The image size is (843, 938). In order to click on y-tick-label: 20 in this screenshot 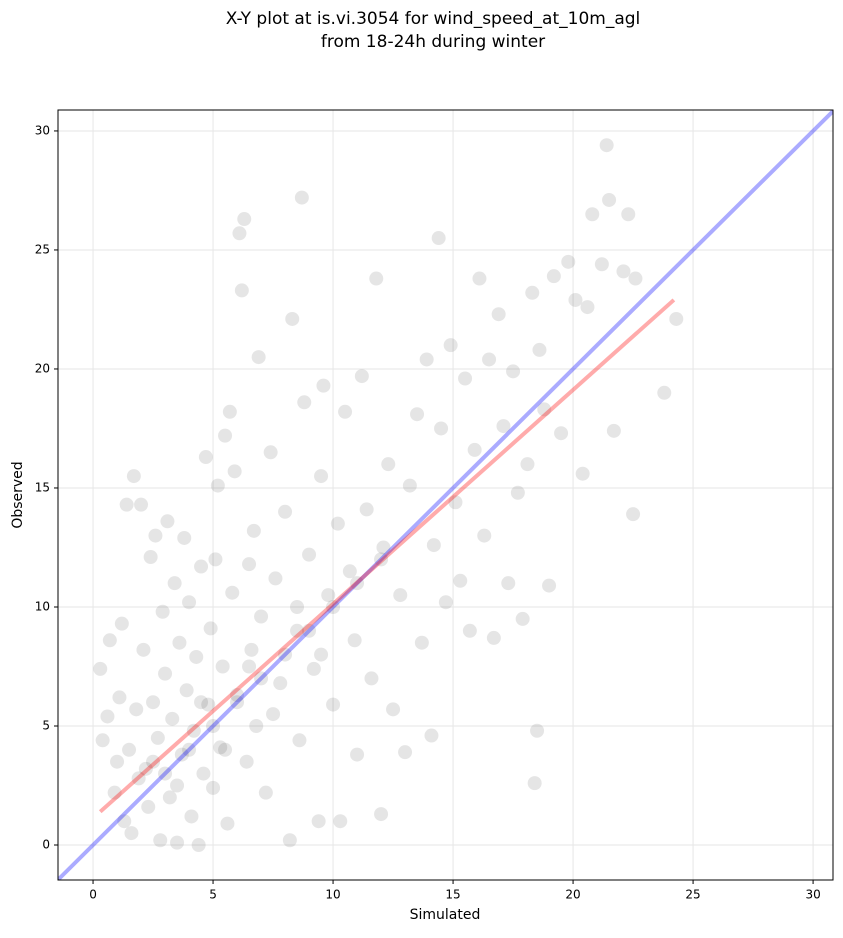, I will do `click(42, 368)`.